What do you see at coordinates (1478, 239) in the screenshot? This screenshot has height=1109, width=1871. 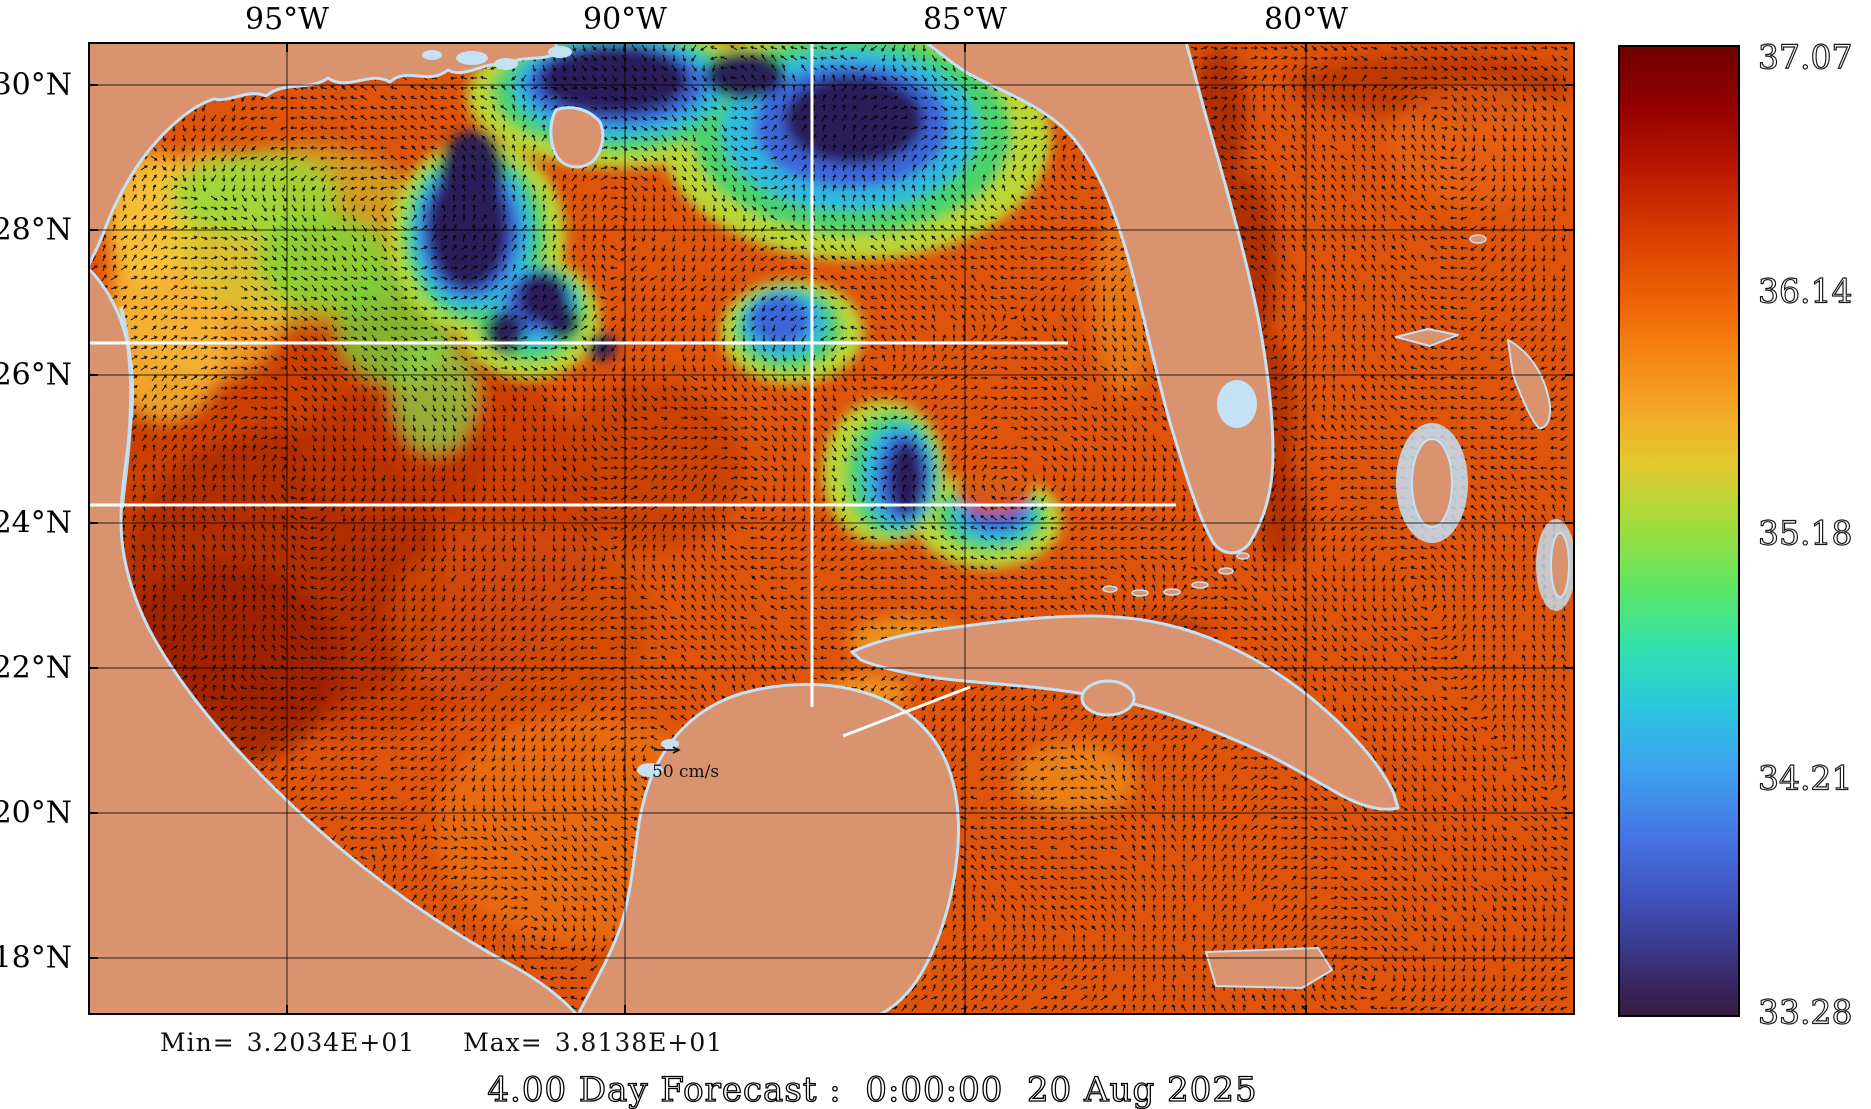 I see `island-cay` at bounding box center [1478, 239].